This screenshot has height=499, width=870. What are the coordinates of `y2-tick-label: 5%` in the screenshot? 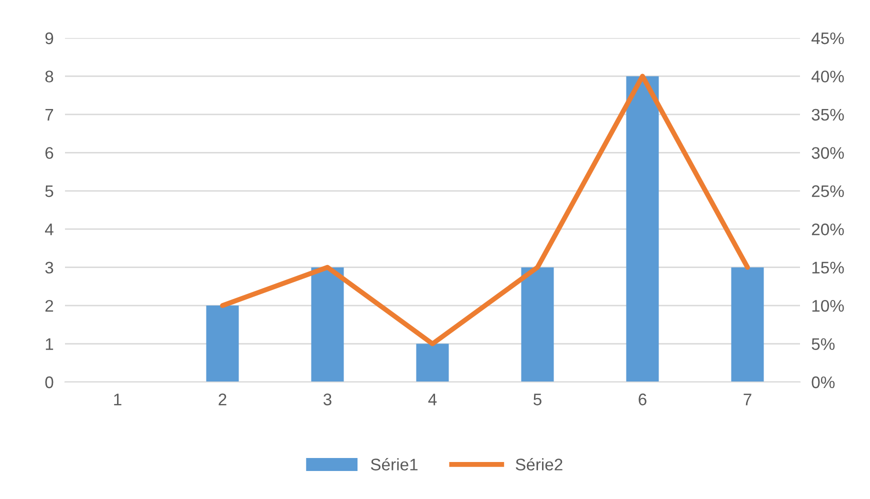 It's located at (823, 344).